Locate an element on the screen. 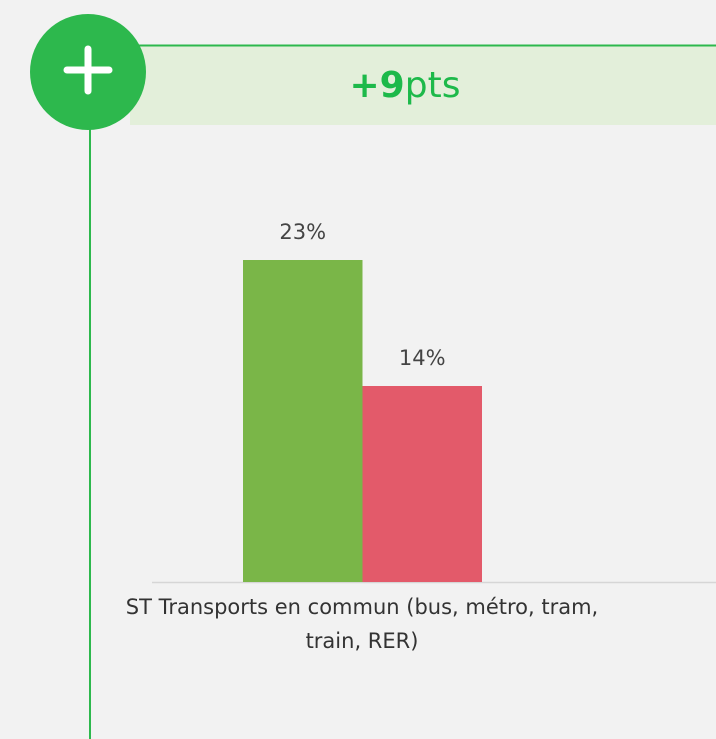  data-label: 23% is located at coordinates (302, 232).